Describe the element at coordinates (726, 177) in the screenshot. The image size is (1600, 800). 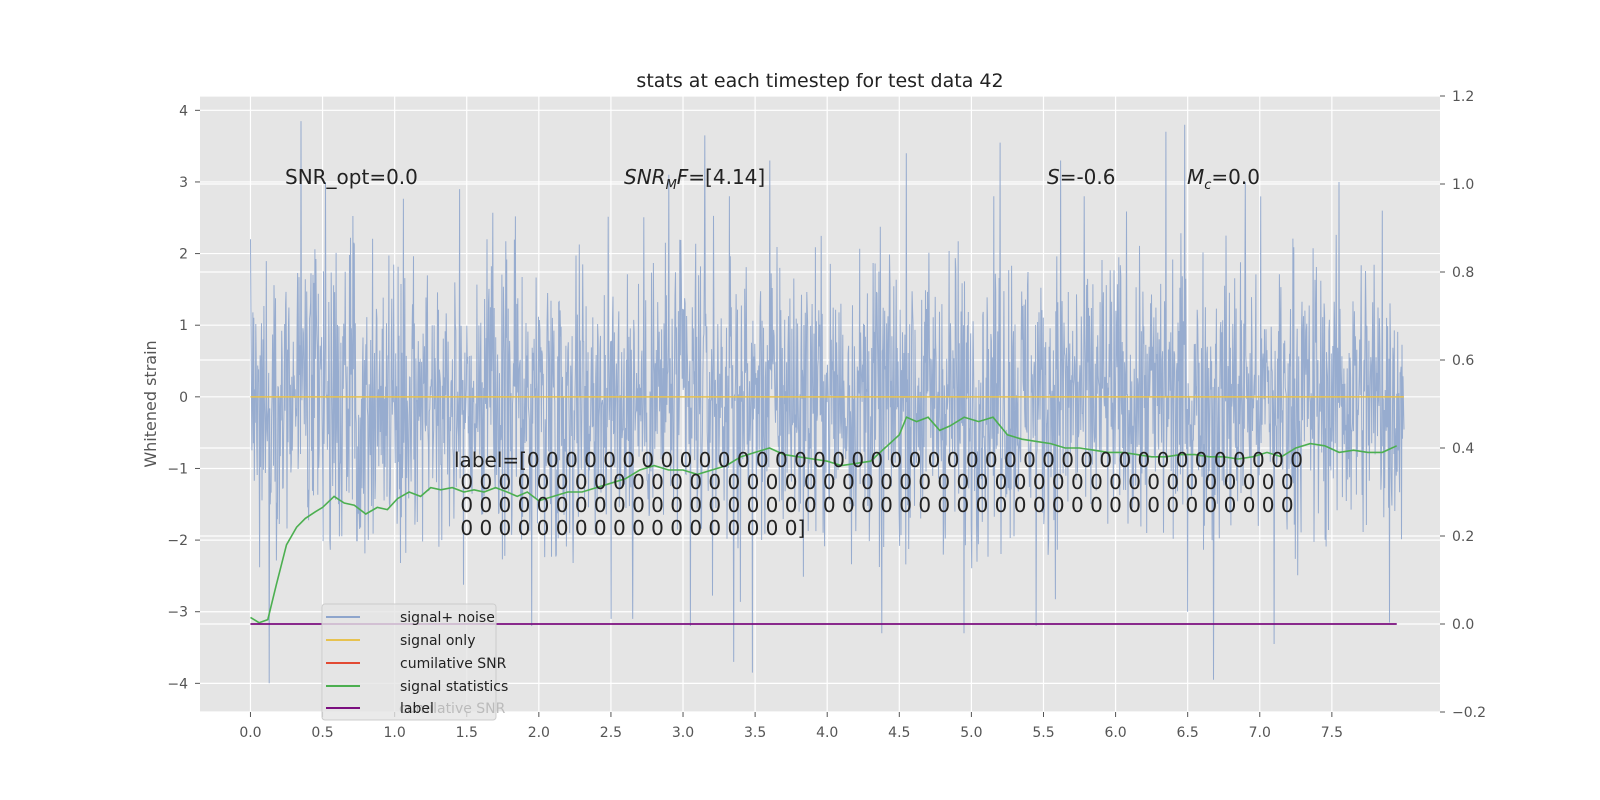
I see `annotation-snr-mf-value: =[4.14]` at that location.